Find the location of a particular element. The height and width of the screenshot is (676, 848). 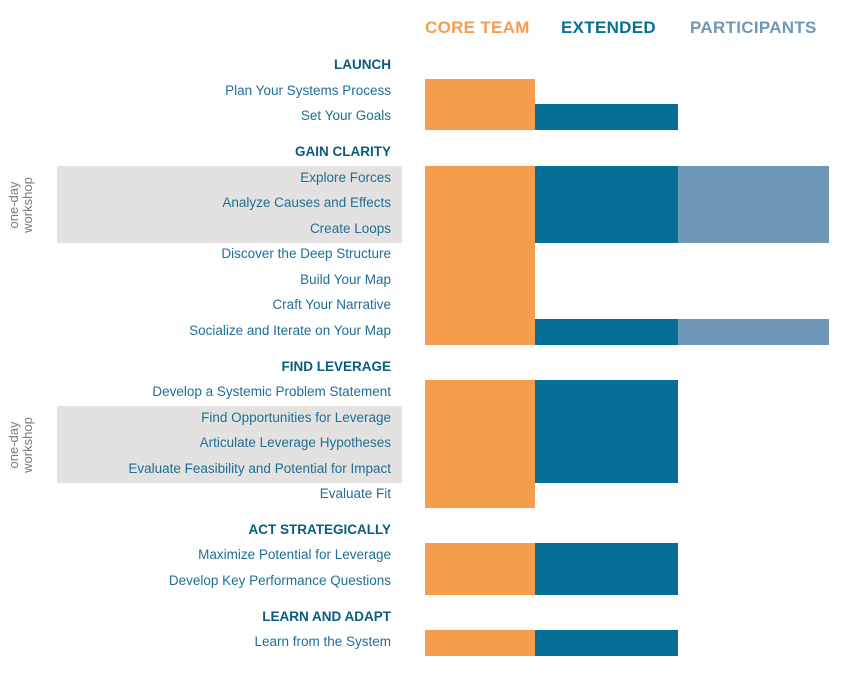

column-header-core: CORE TEAM is located at coordinates (477, 27).